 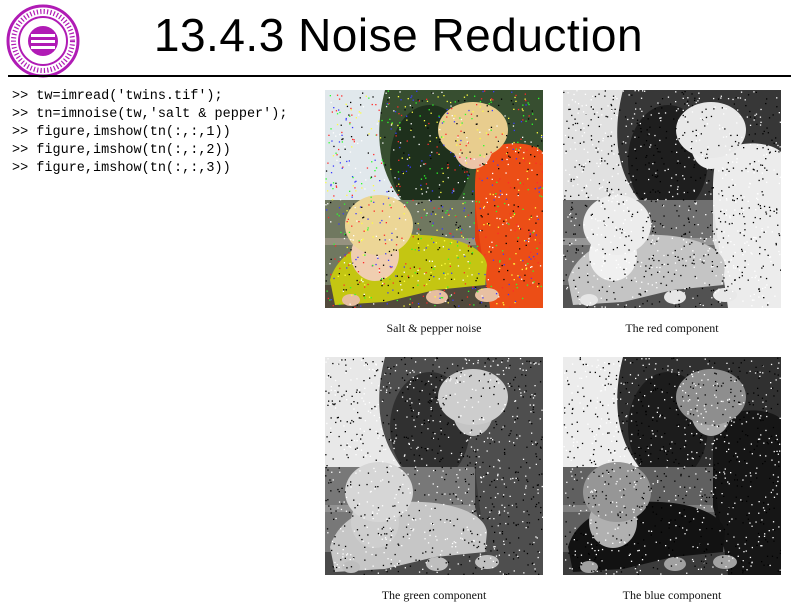 What do you see at coordinates (672, 328) in the screenshot?
I see `caption-red-component: The red component` at bounding box center [672, 328].